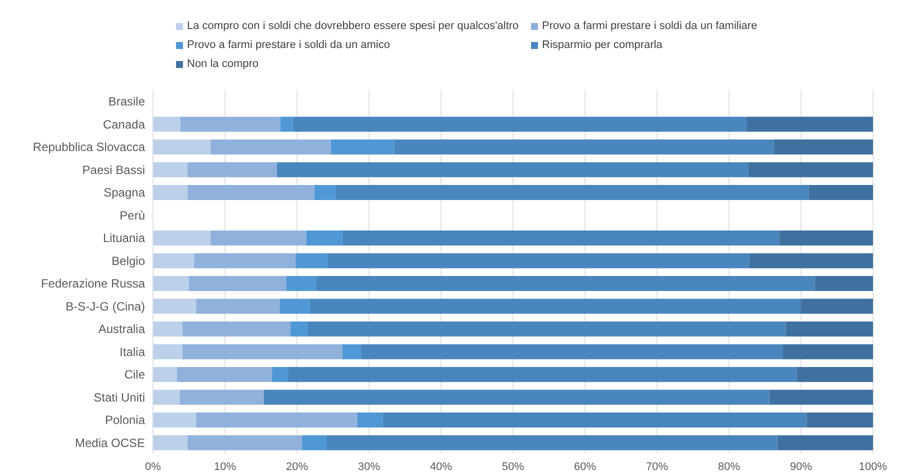 This screenshot has width=901, height=476. What do you see at coordinates (93, 283) in the screenshot?
I see `y-tick-label: Federazione Russa` at bounding box center [93, 283].